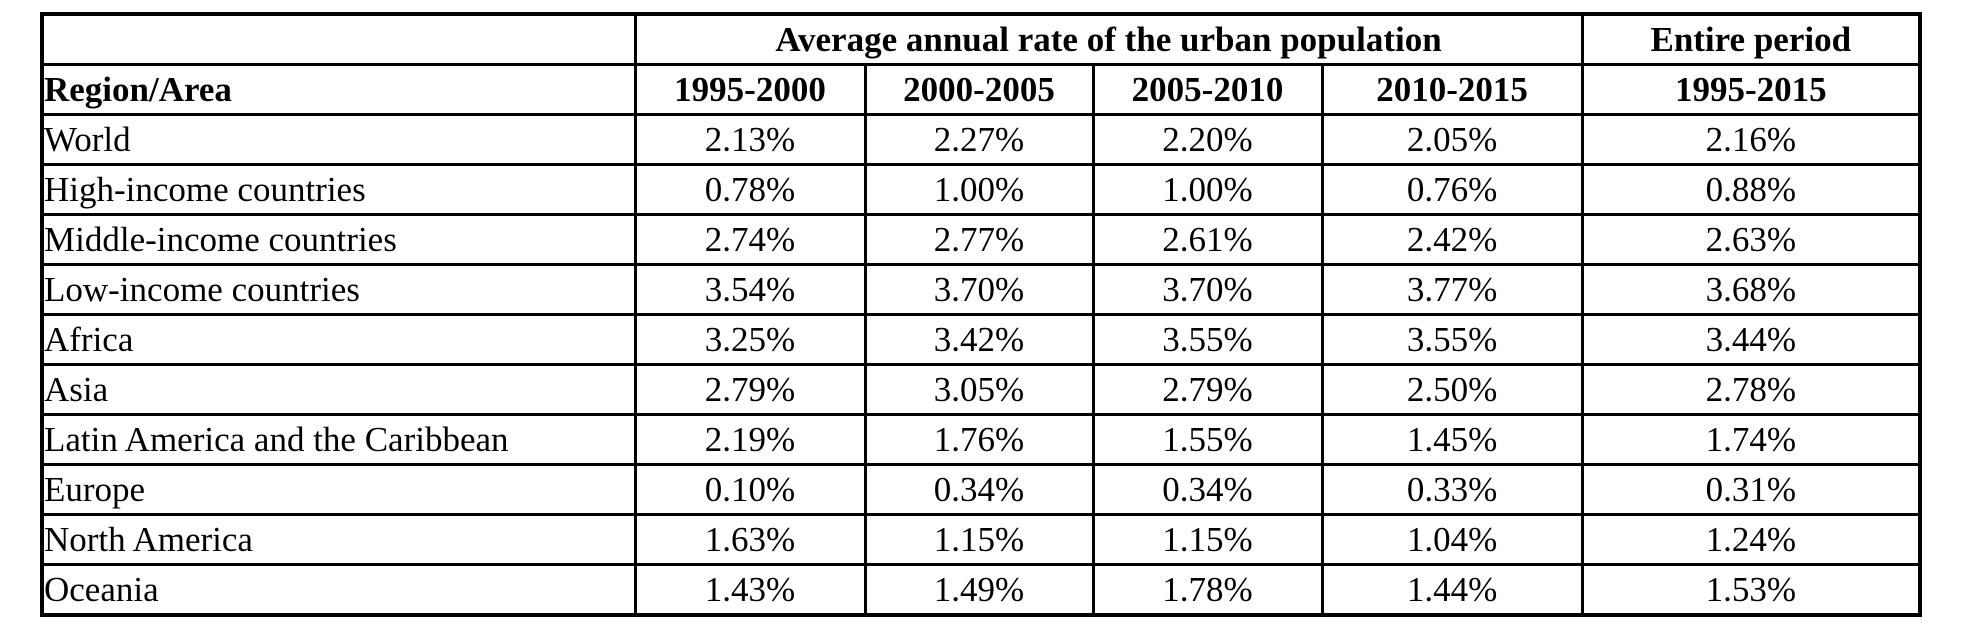 Image resolution: width=1961 pixels, height=626 pixels. I want to click on value-cell: 3.05%, so click(979, 389).